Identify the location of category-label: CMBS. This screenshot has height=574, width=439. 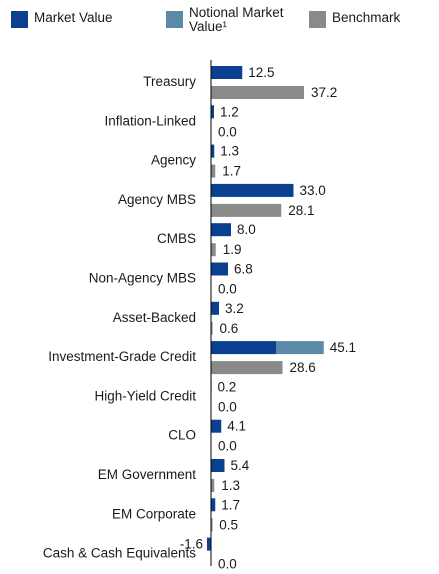
(176, 238).